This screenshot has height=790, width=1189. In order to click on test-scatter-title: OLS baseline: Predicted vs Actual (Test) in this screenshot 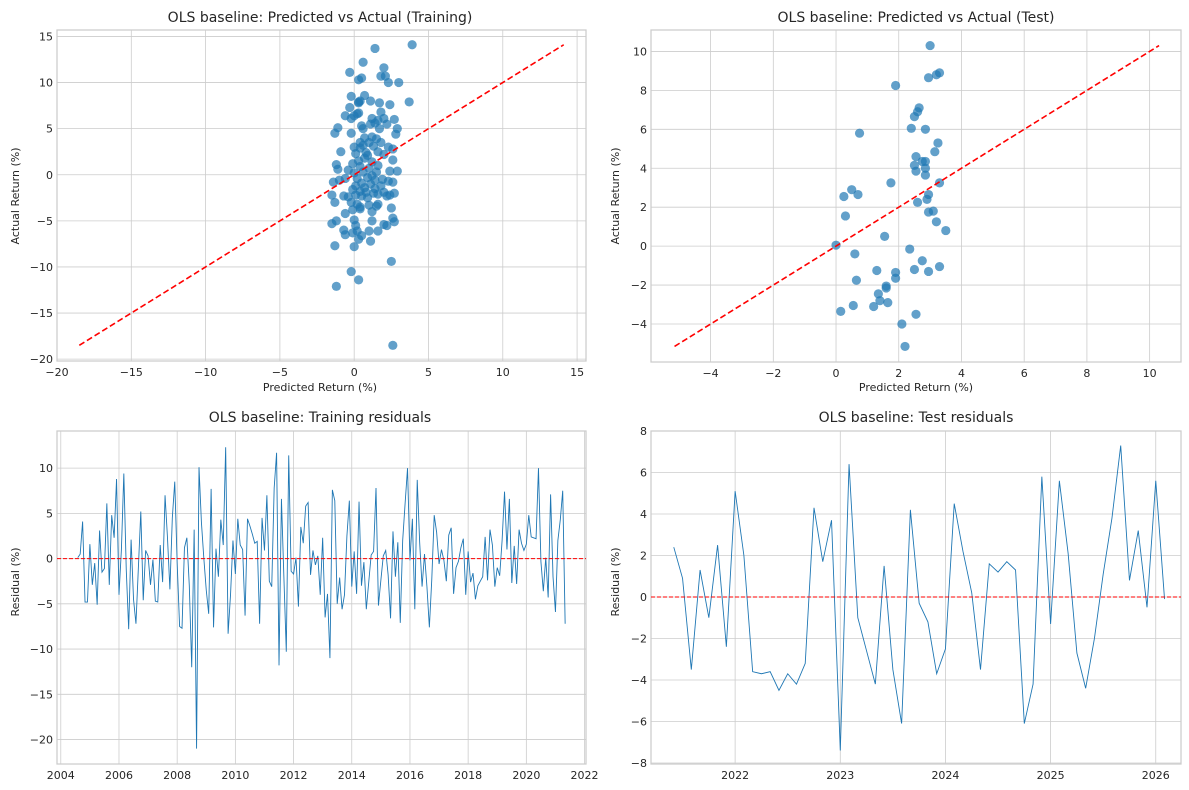, I will do `click(916, 18)`.